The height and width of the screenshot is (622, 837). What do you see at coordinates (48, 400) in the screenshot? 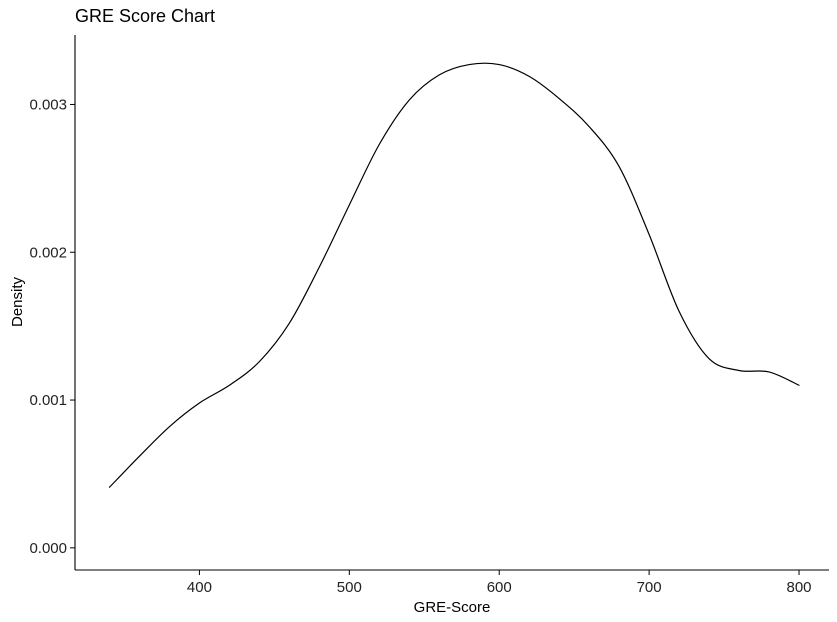
I see `y-tick-label: 0.001` at bounding box center [48, 400].